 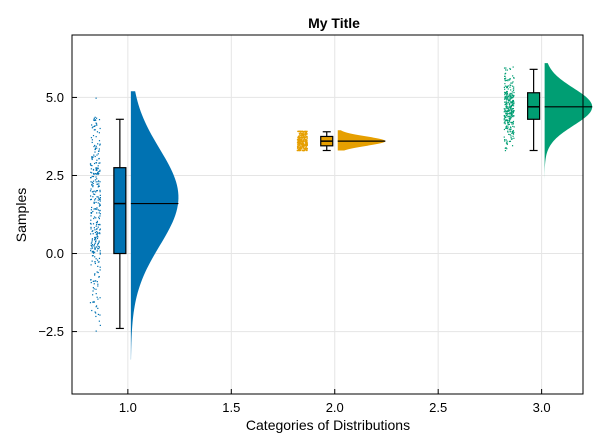 I want to click on x-tick-label: 2.0, so click(x=335, y=407).